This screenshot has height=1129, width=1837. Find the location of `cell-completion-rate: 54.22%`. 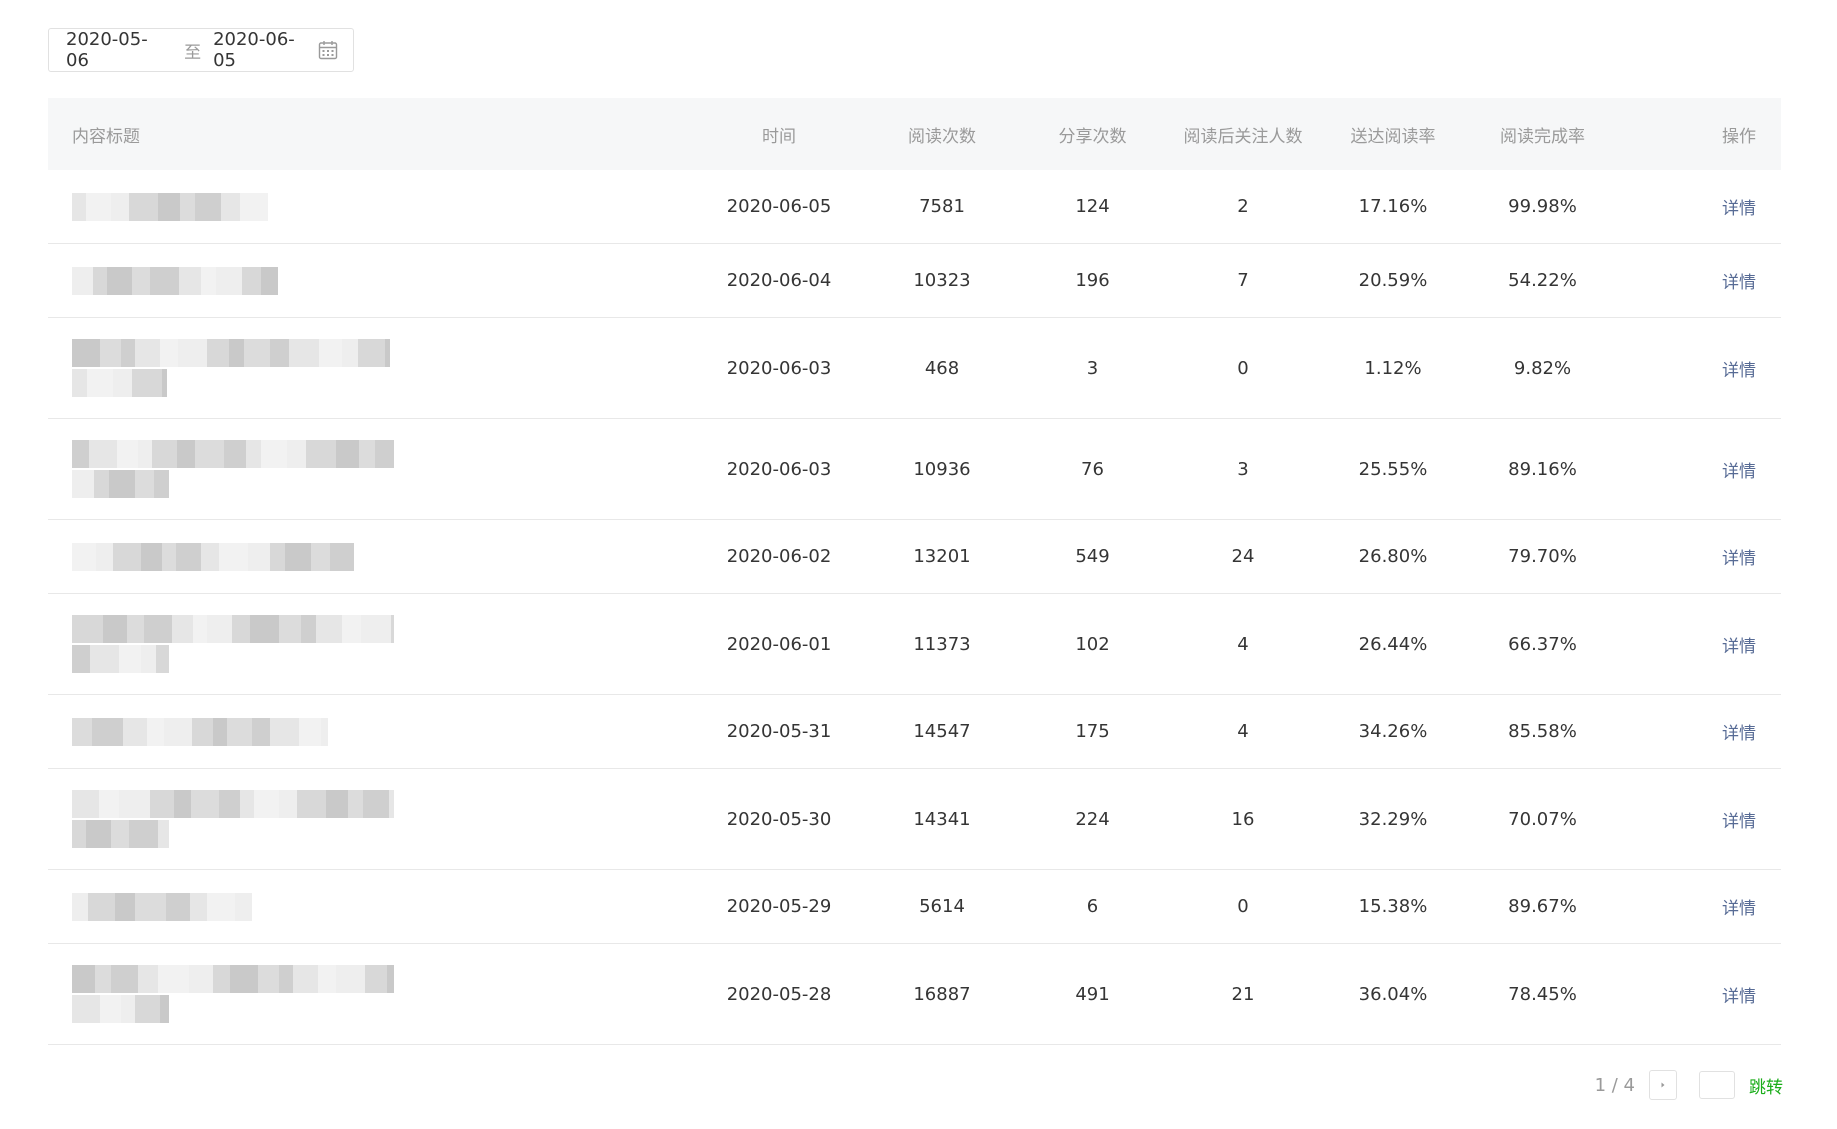

cell-completion-rate: 54.22% is located at coordinates (1542, 280).